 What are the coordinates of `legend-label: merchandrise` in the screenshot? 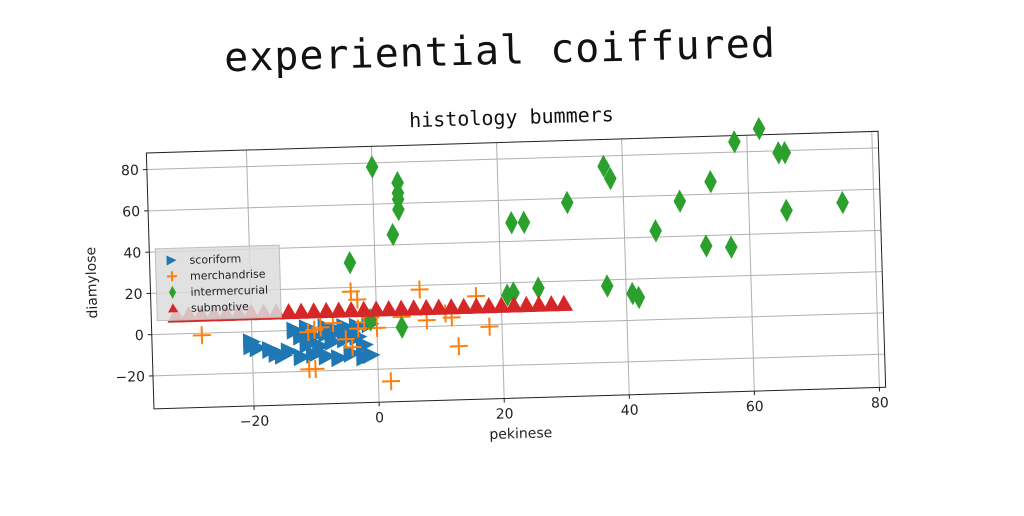 It's located at (228, 275).